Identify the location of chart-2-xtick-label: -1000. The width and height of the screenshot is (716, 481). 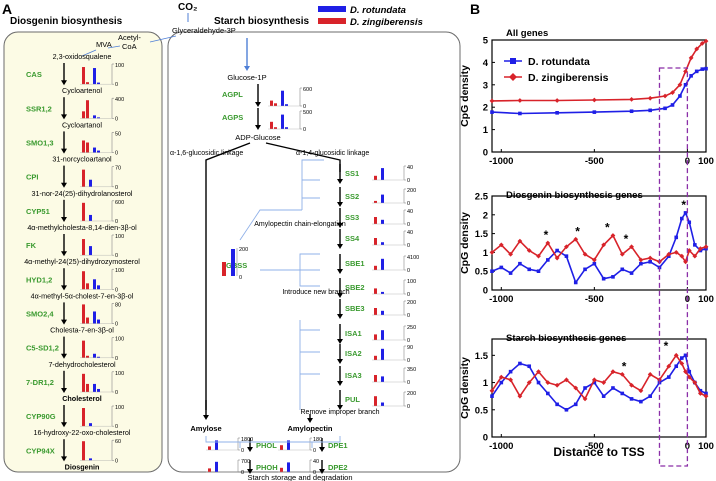
(501, 446).